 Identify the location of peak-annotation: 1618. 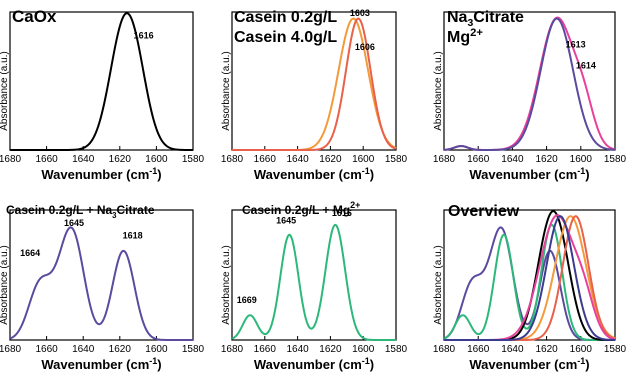
(133, 235).